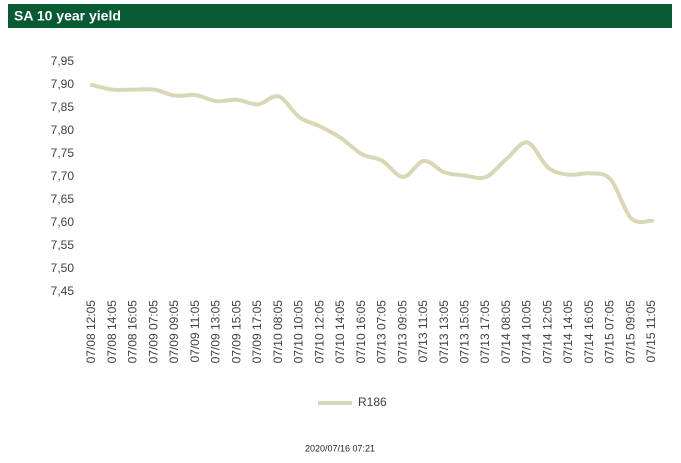 The height and width of the screenshot is (463, 681). I want to click on x-tick-label: 07/15 07:05, so click(610, 332).